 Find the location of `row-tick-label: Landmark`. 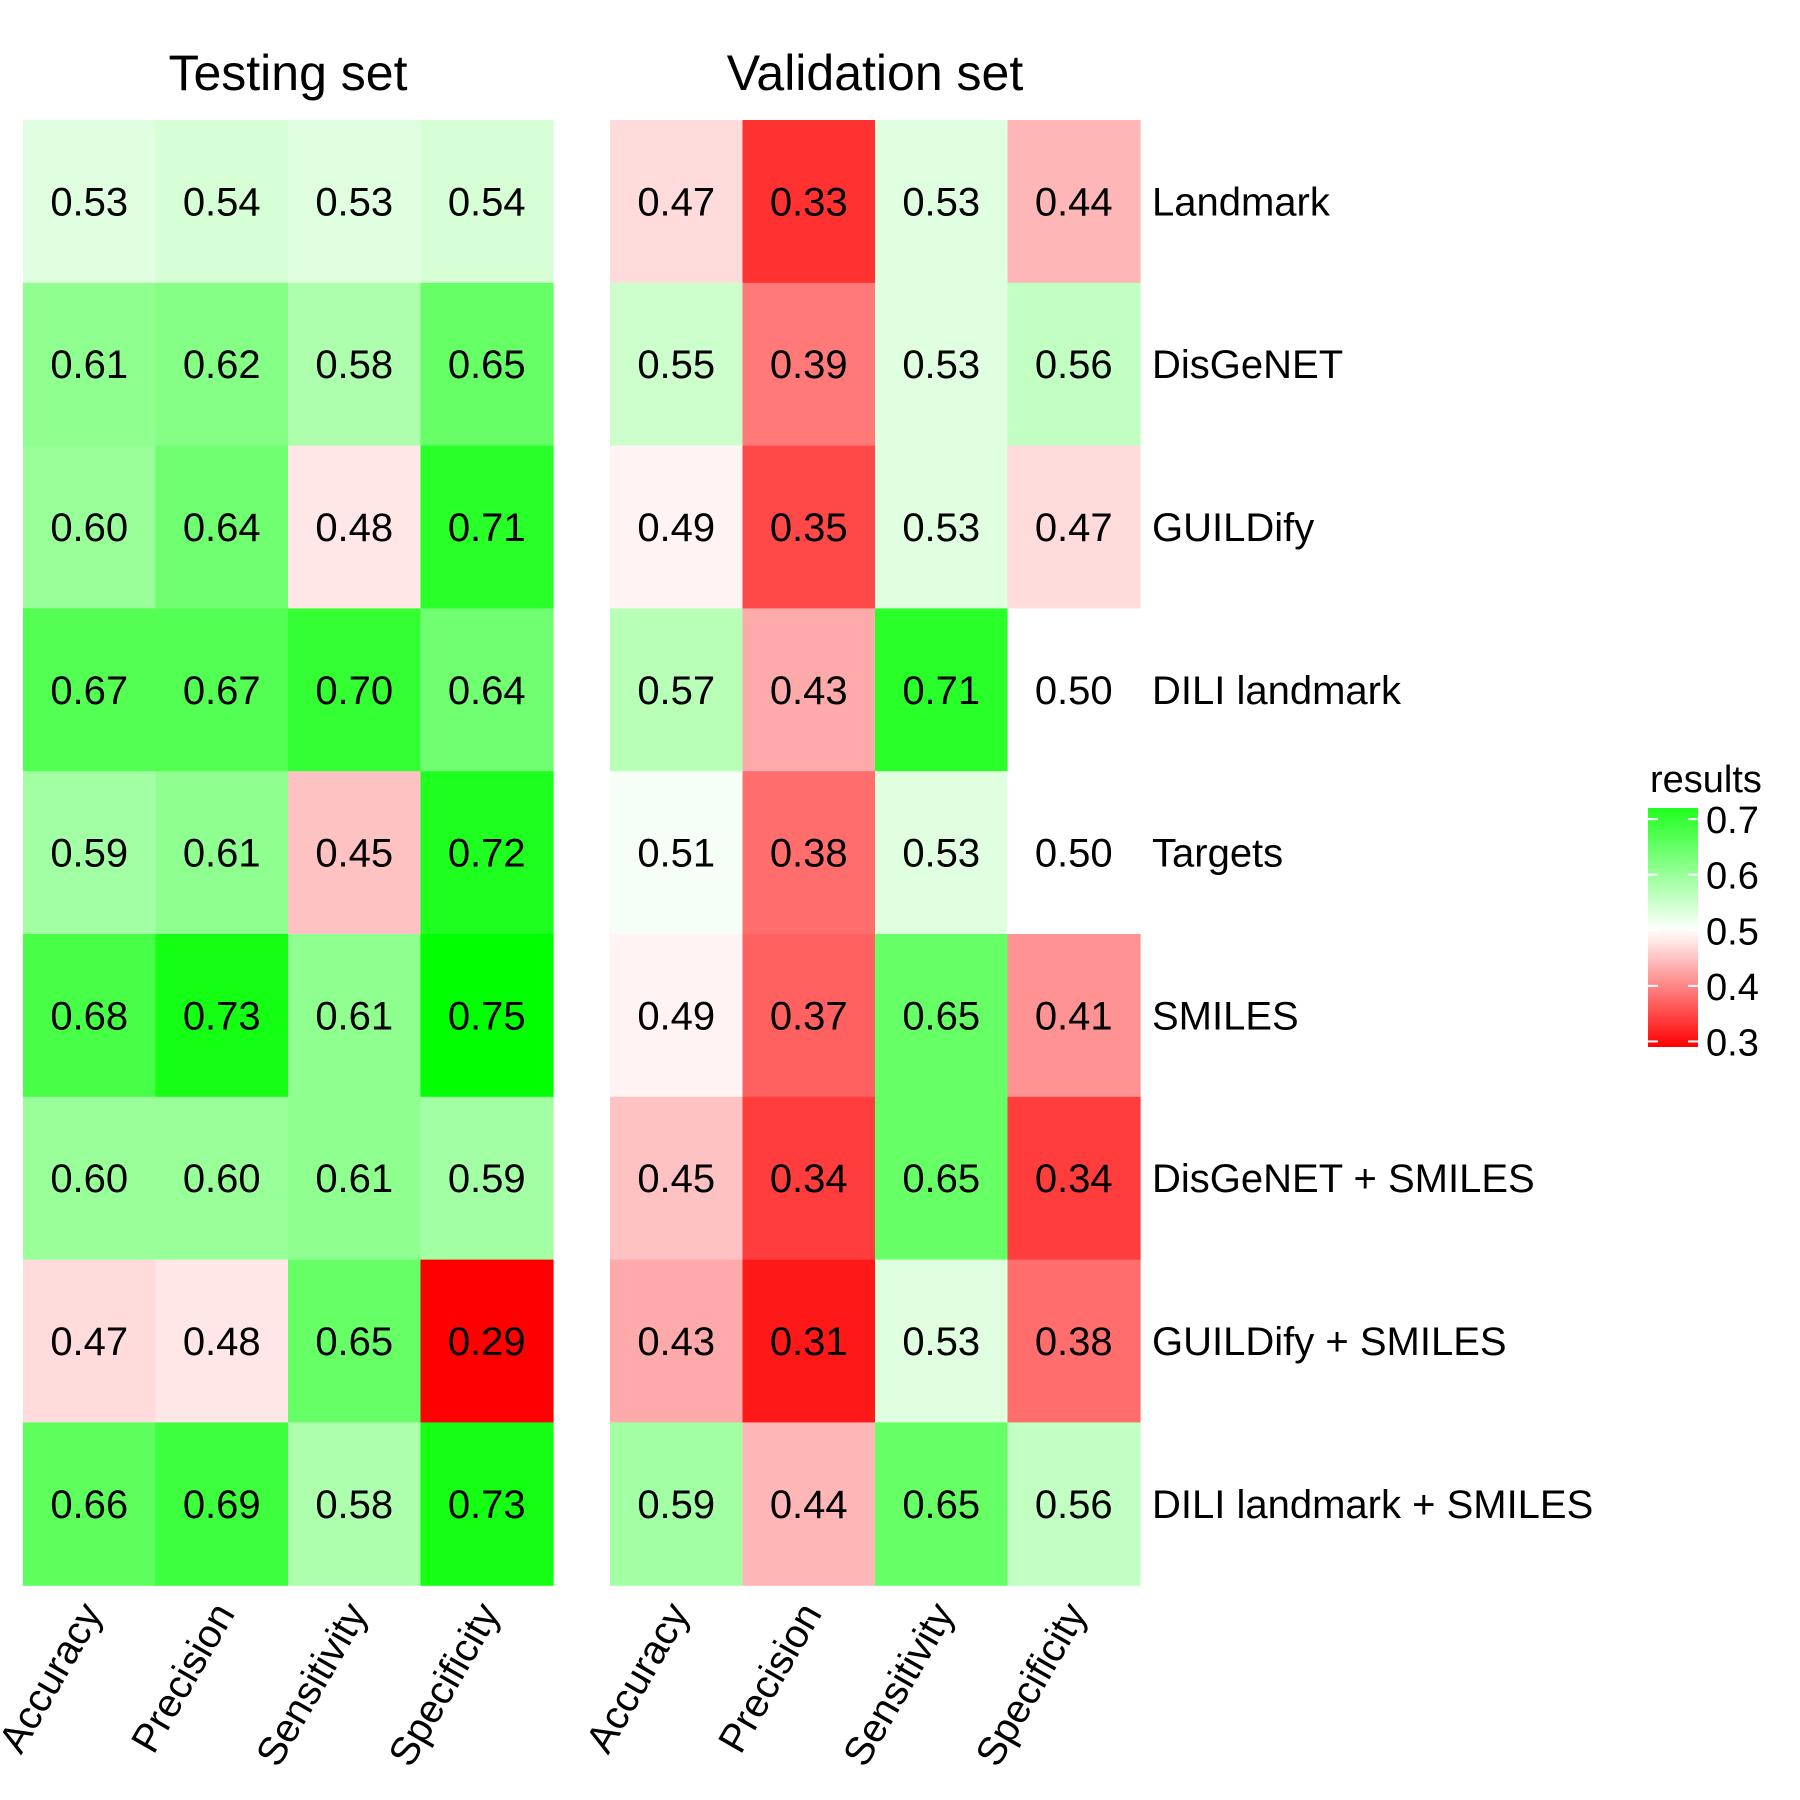

row-tick-label: Landmark is located at coordinates (1241, 202).